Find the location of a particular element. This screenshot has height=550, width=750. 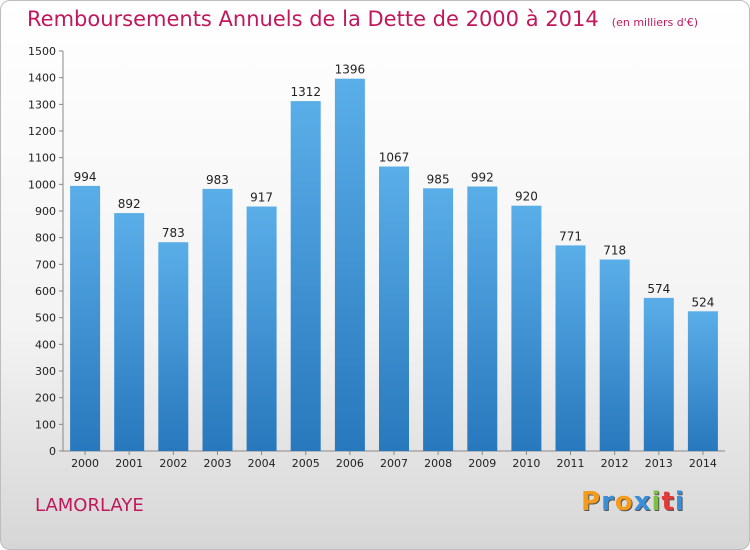

x-tick-label: 2008 is located at coordinates (438, 463).